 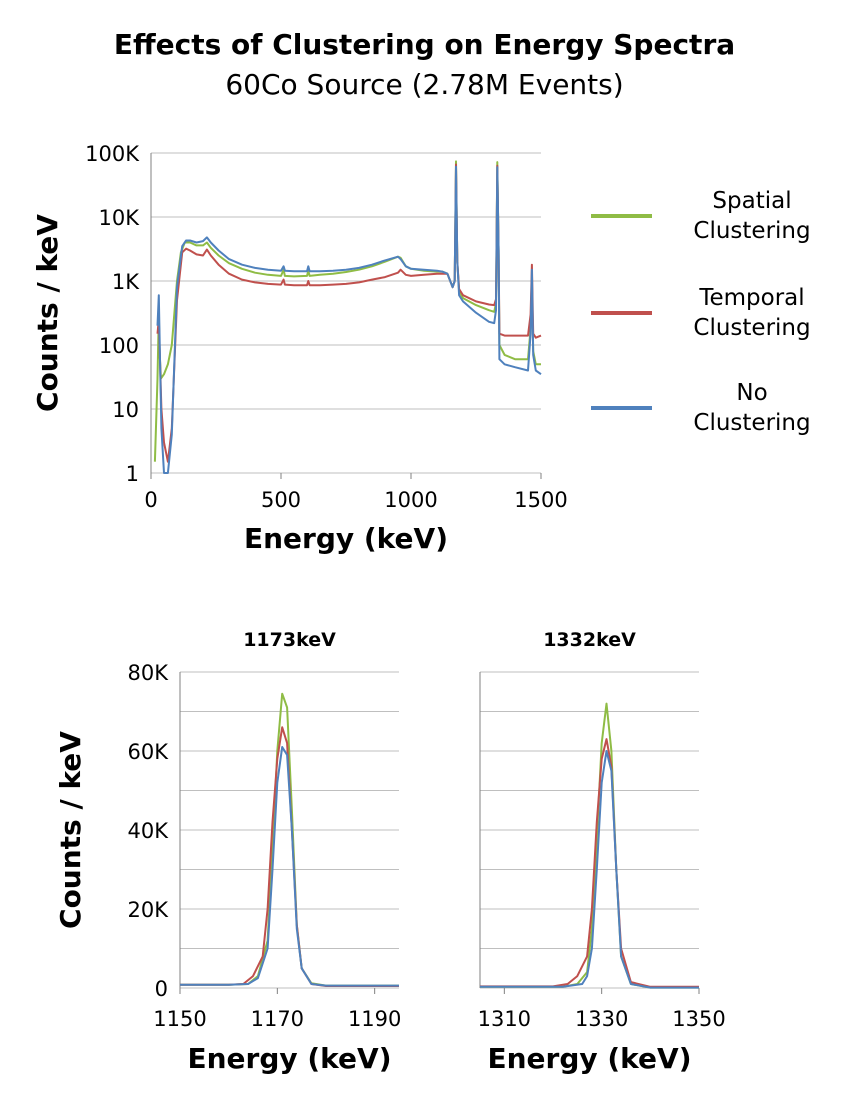 I want to click on chart-subtitle: 60Co Source (2.78M Events), so click(x=424, y=84).